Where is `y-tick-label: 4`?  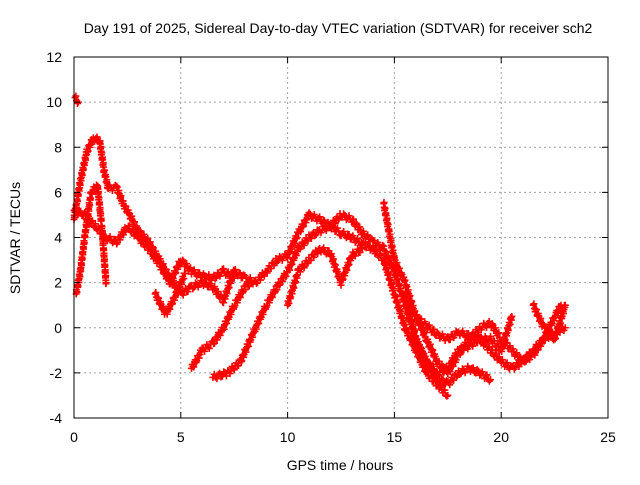
y-tick-label: 4 is located at coordinates (58, 238).